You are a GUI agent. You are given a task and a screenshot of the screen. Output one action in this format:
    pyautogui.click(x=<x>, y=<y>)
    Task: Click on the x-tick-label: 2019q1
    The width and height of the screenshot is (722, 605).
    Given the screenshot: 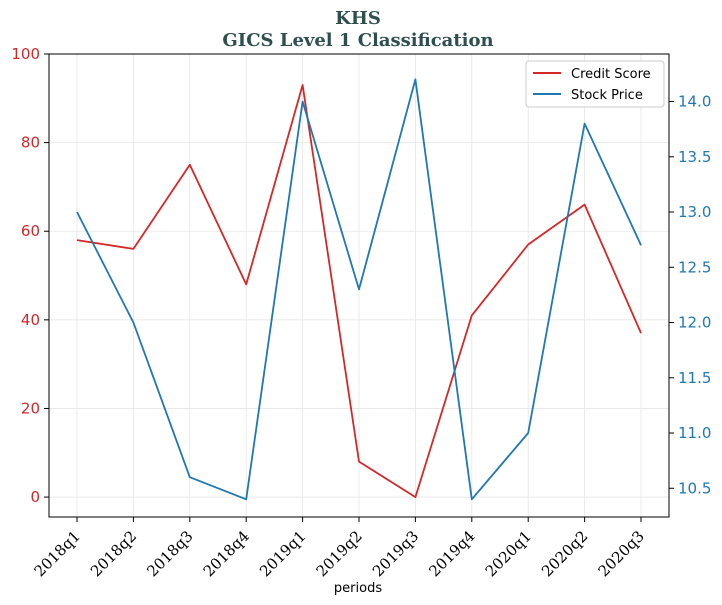 What is the action you would take?
    pyautogui.click(x=282, y=553)
    